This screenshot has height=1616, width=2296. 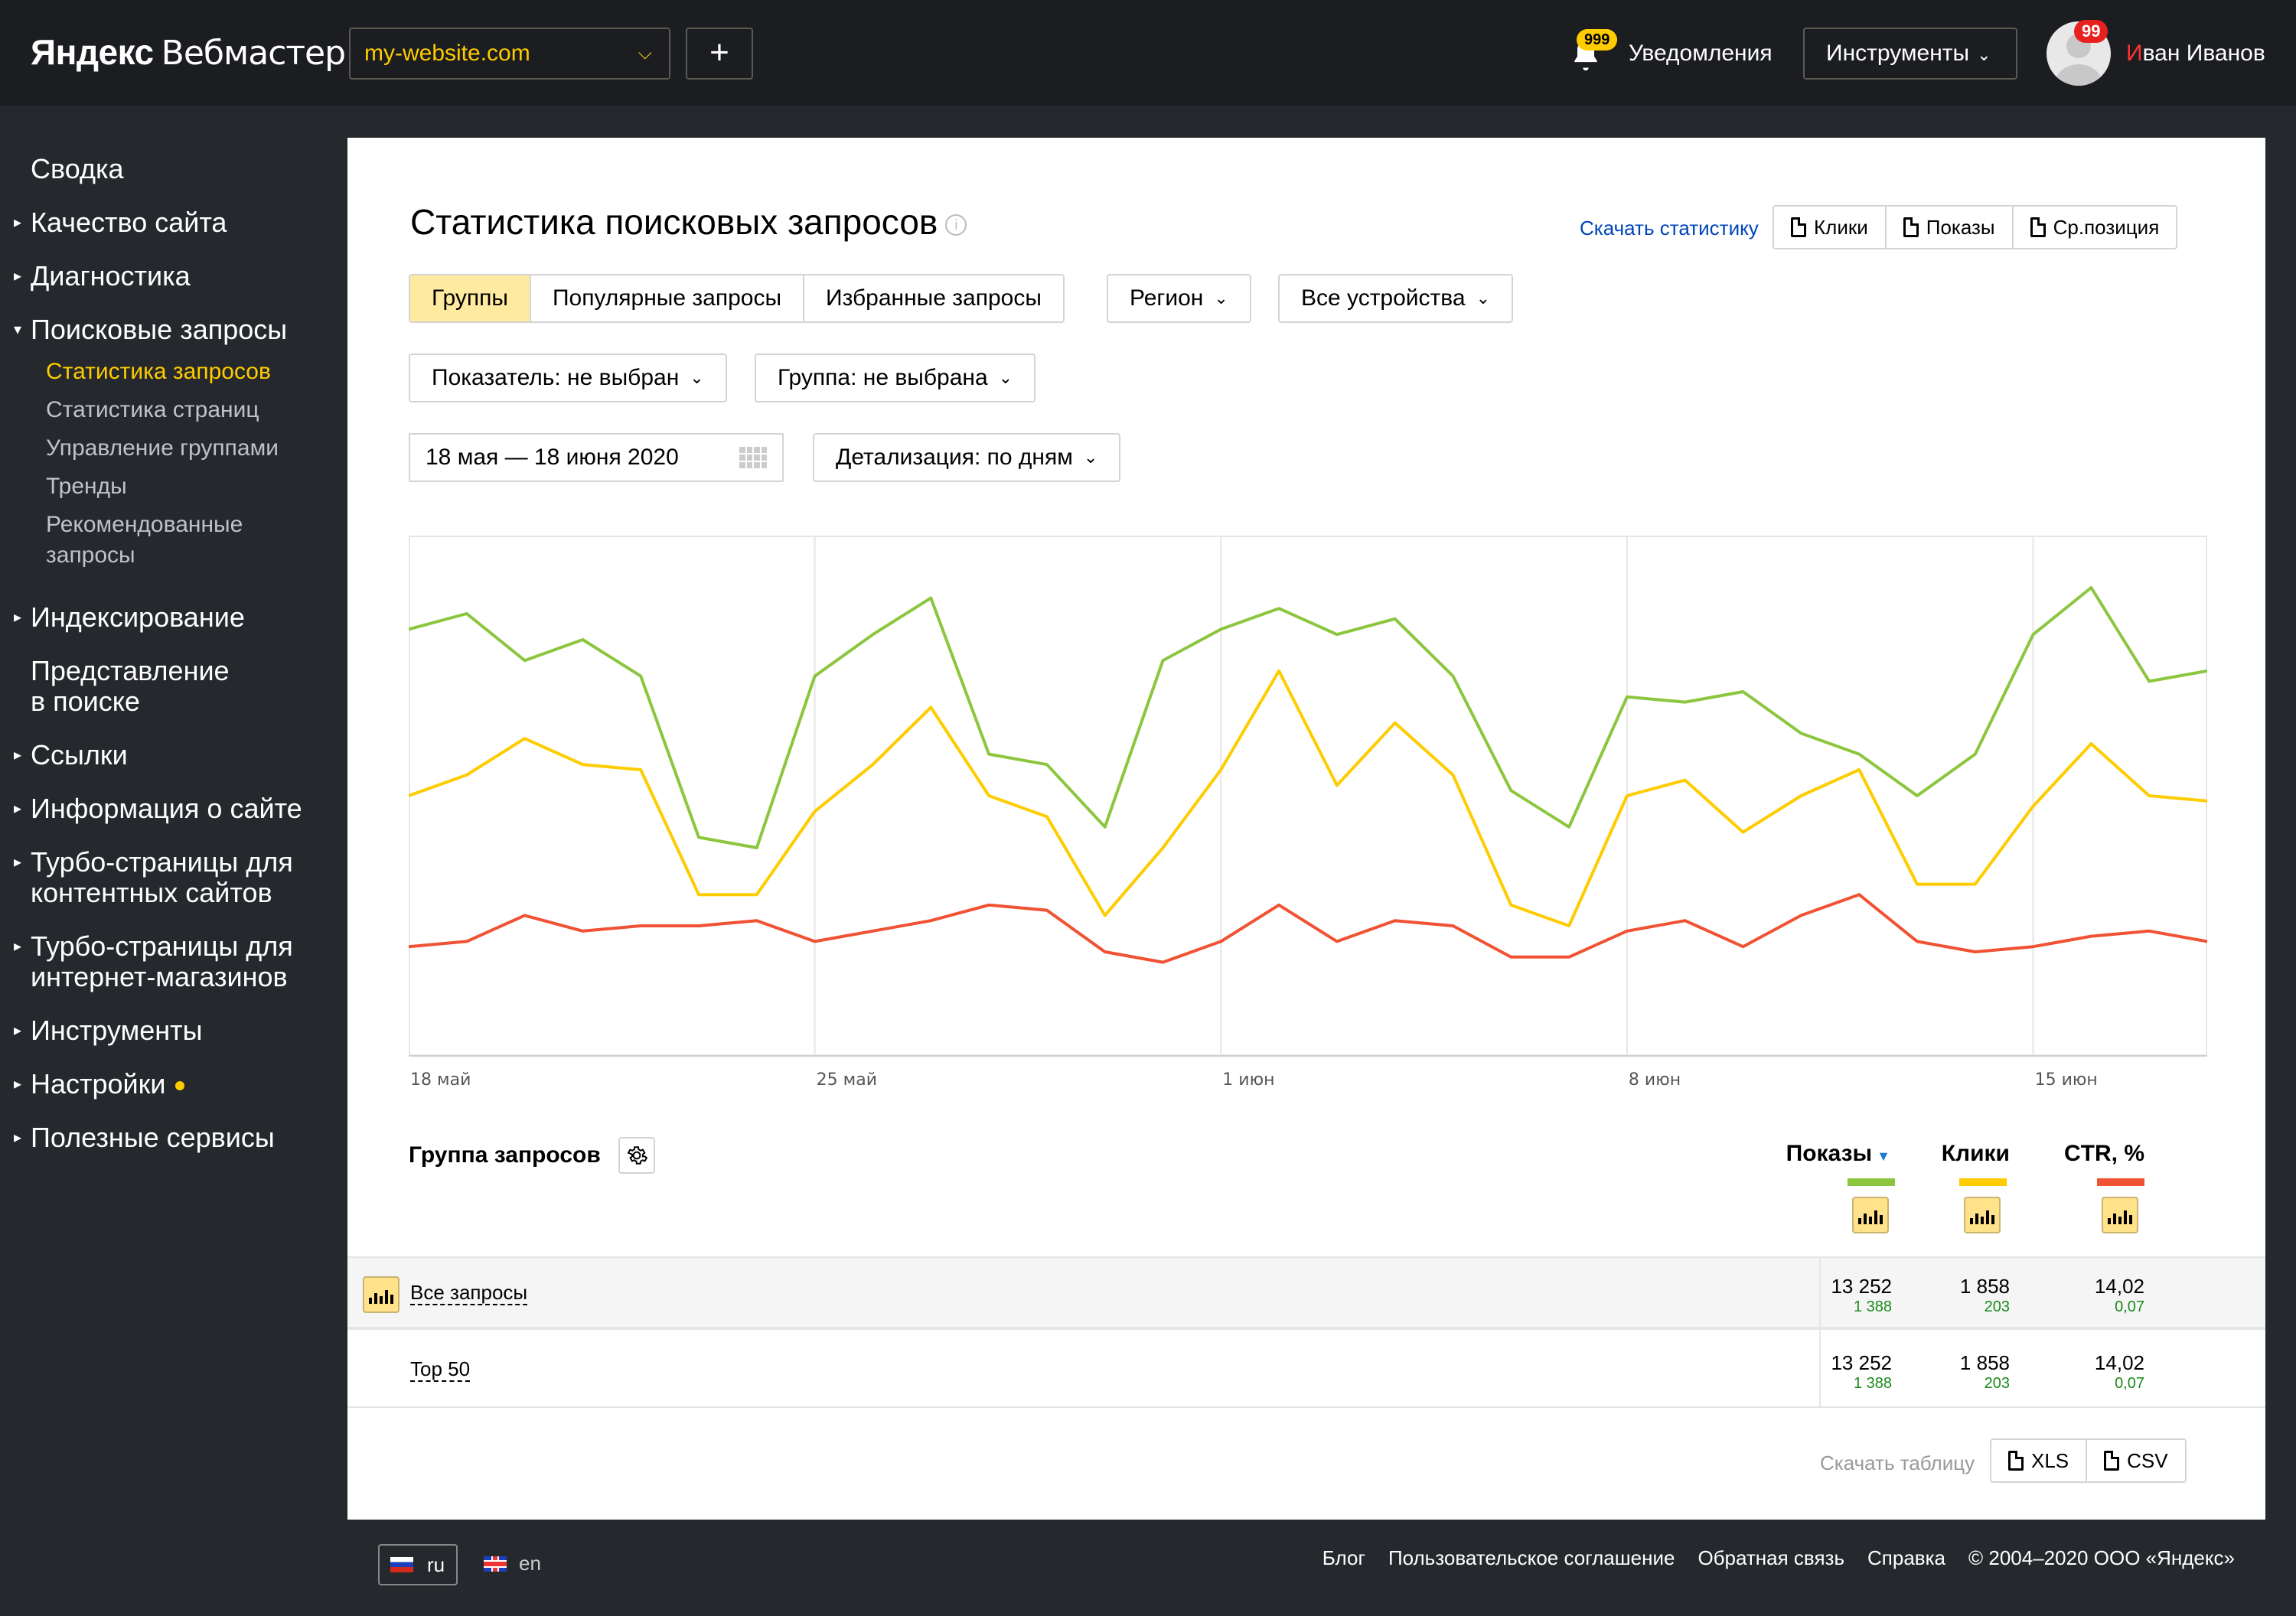 What do you see at coordinates (1701, 54) in the screenshot?
I see `notifications-link: Уведомления` at bounding box center [1701, 54].